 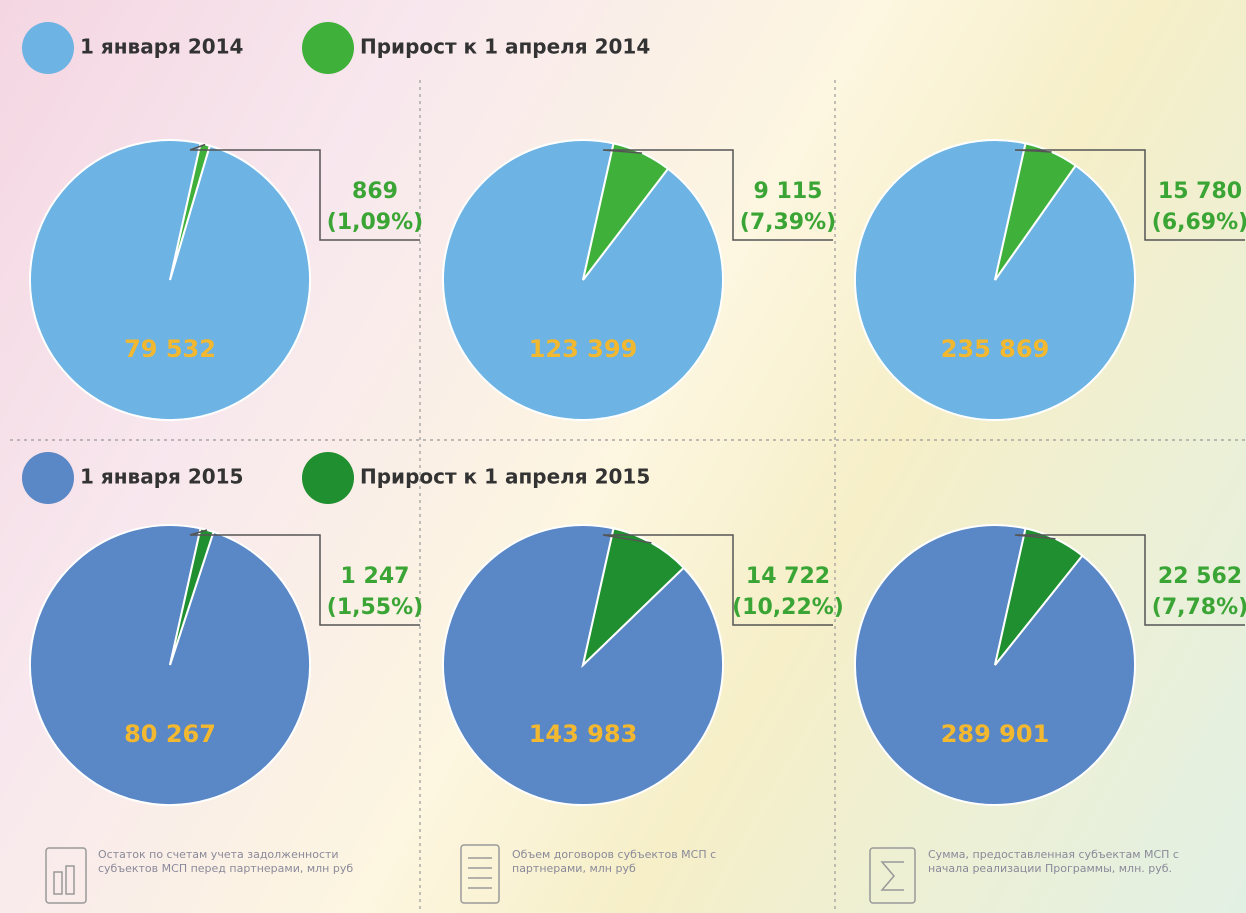 I want to click on coins-icon, so click(x=66, y=875).